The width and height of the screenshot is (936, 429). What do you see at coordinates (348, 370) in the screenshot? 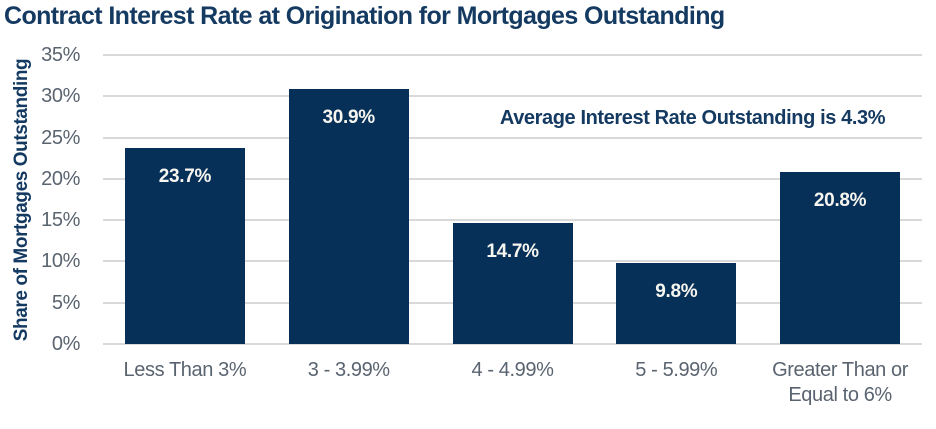
I see `x-tick-label-3-3-99: 3 - 3.99%` at bounding box center [348, 370].